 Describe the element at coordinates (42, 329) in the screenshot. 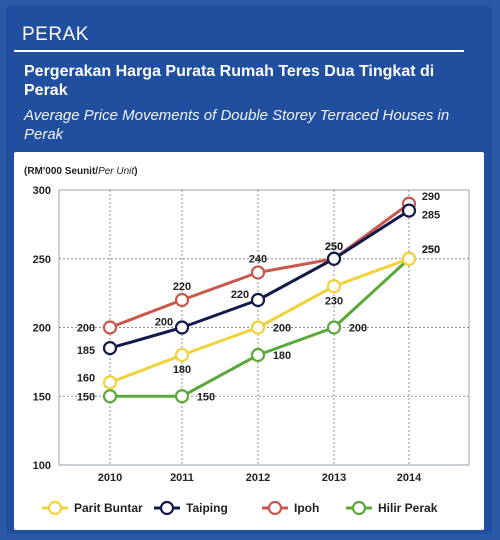

I see `y-tick-label: 200` at that location.